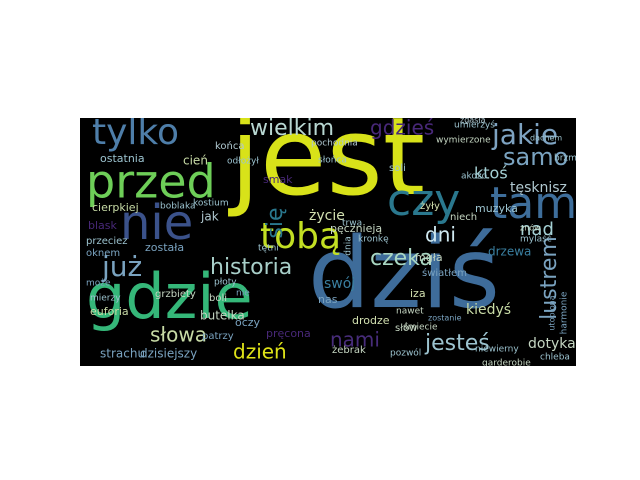 This screenshot has height=480, width=640. What do you see at coordinates (115, 207) in the screenshot?
I see `cloud-word: cierpkiej` at bounding box center [115, 207].